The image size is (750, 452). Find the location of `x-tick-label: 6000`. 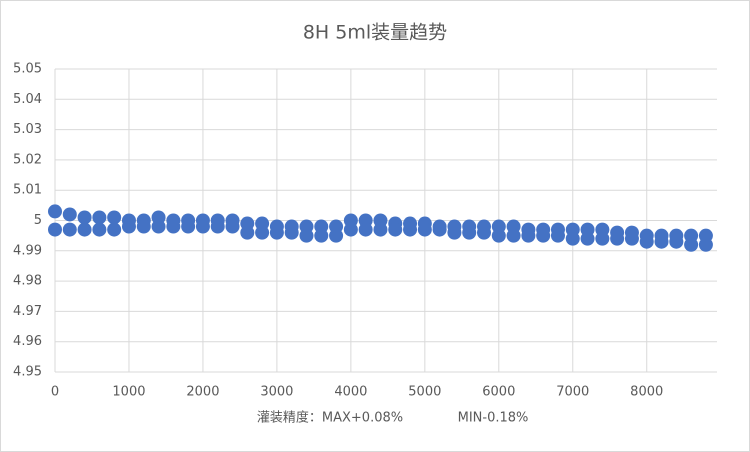

x-tick-label: 6000 is located at coordinates (498, 392).